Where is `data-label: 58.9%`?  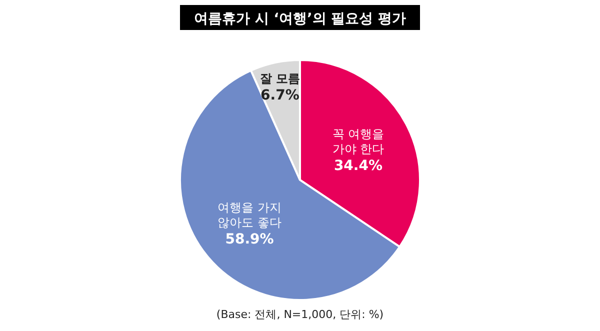 data-label: 58.9% is located at coordinates (249, 240).